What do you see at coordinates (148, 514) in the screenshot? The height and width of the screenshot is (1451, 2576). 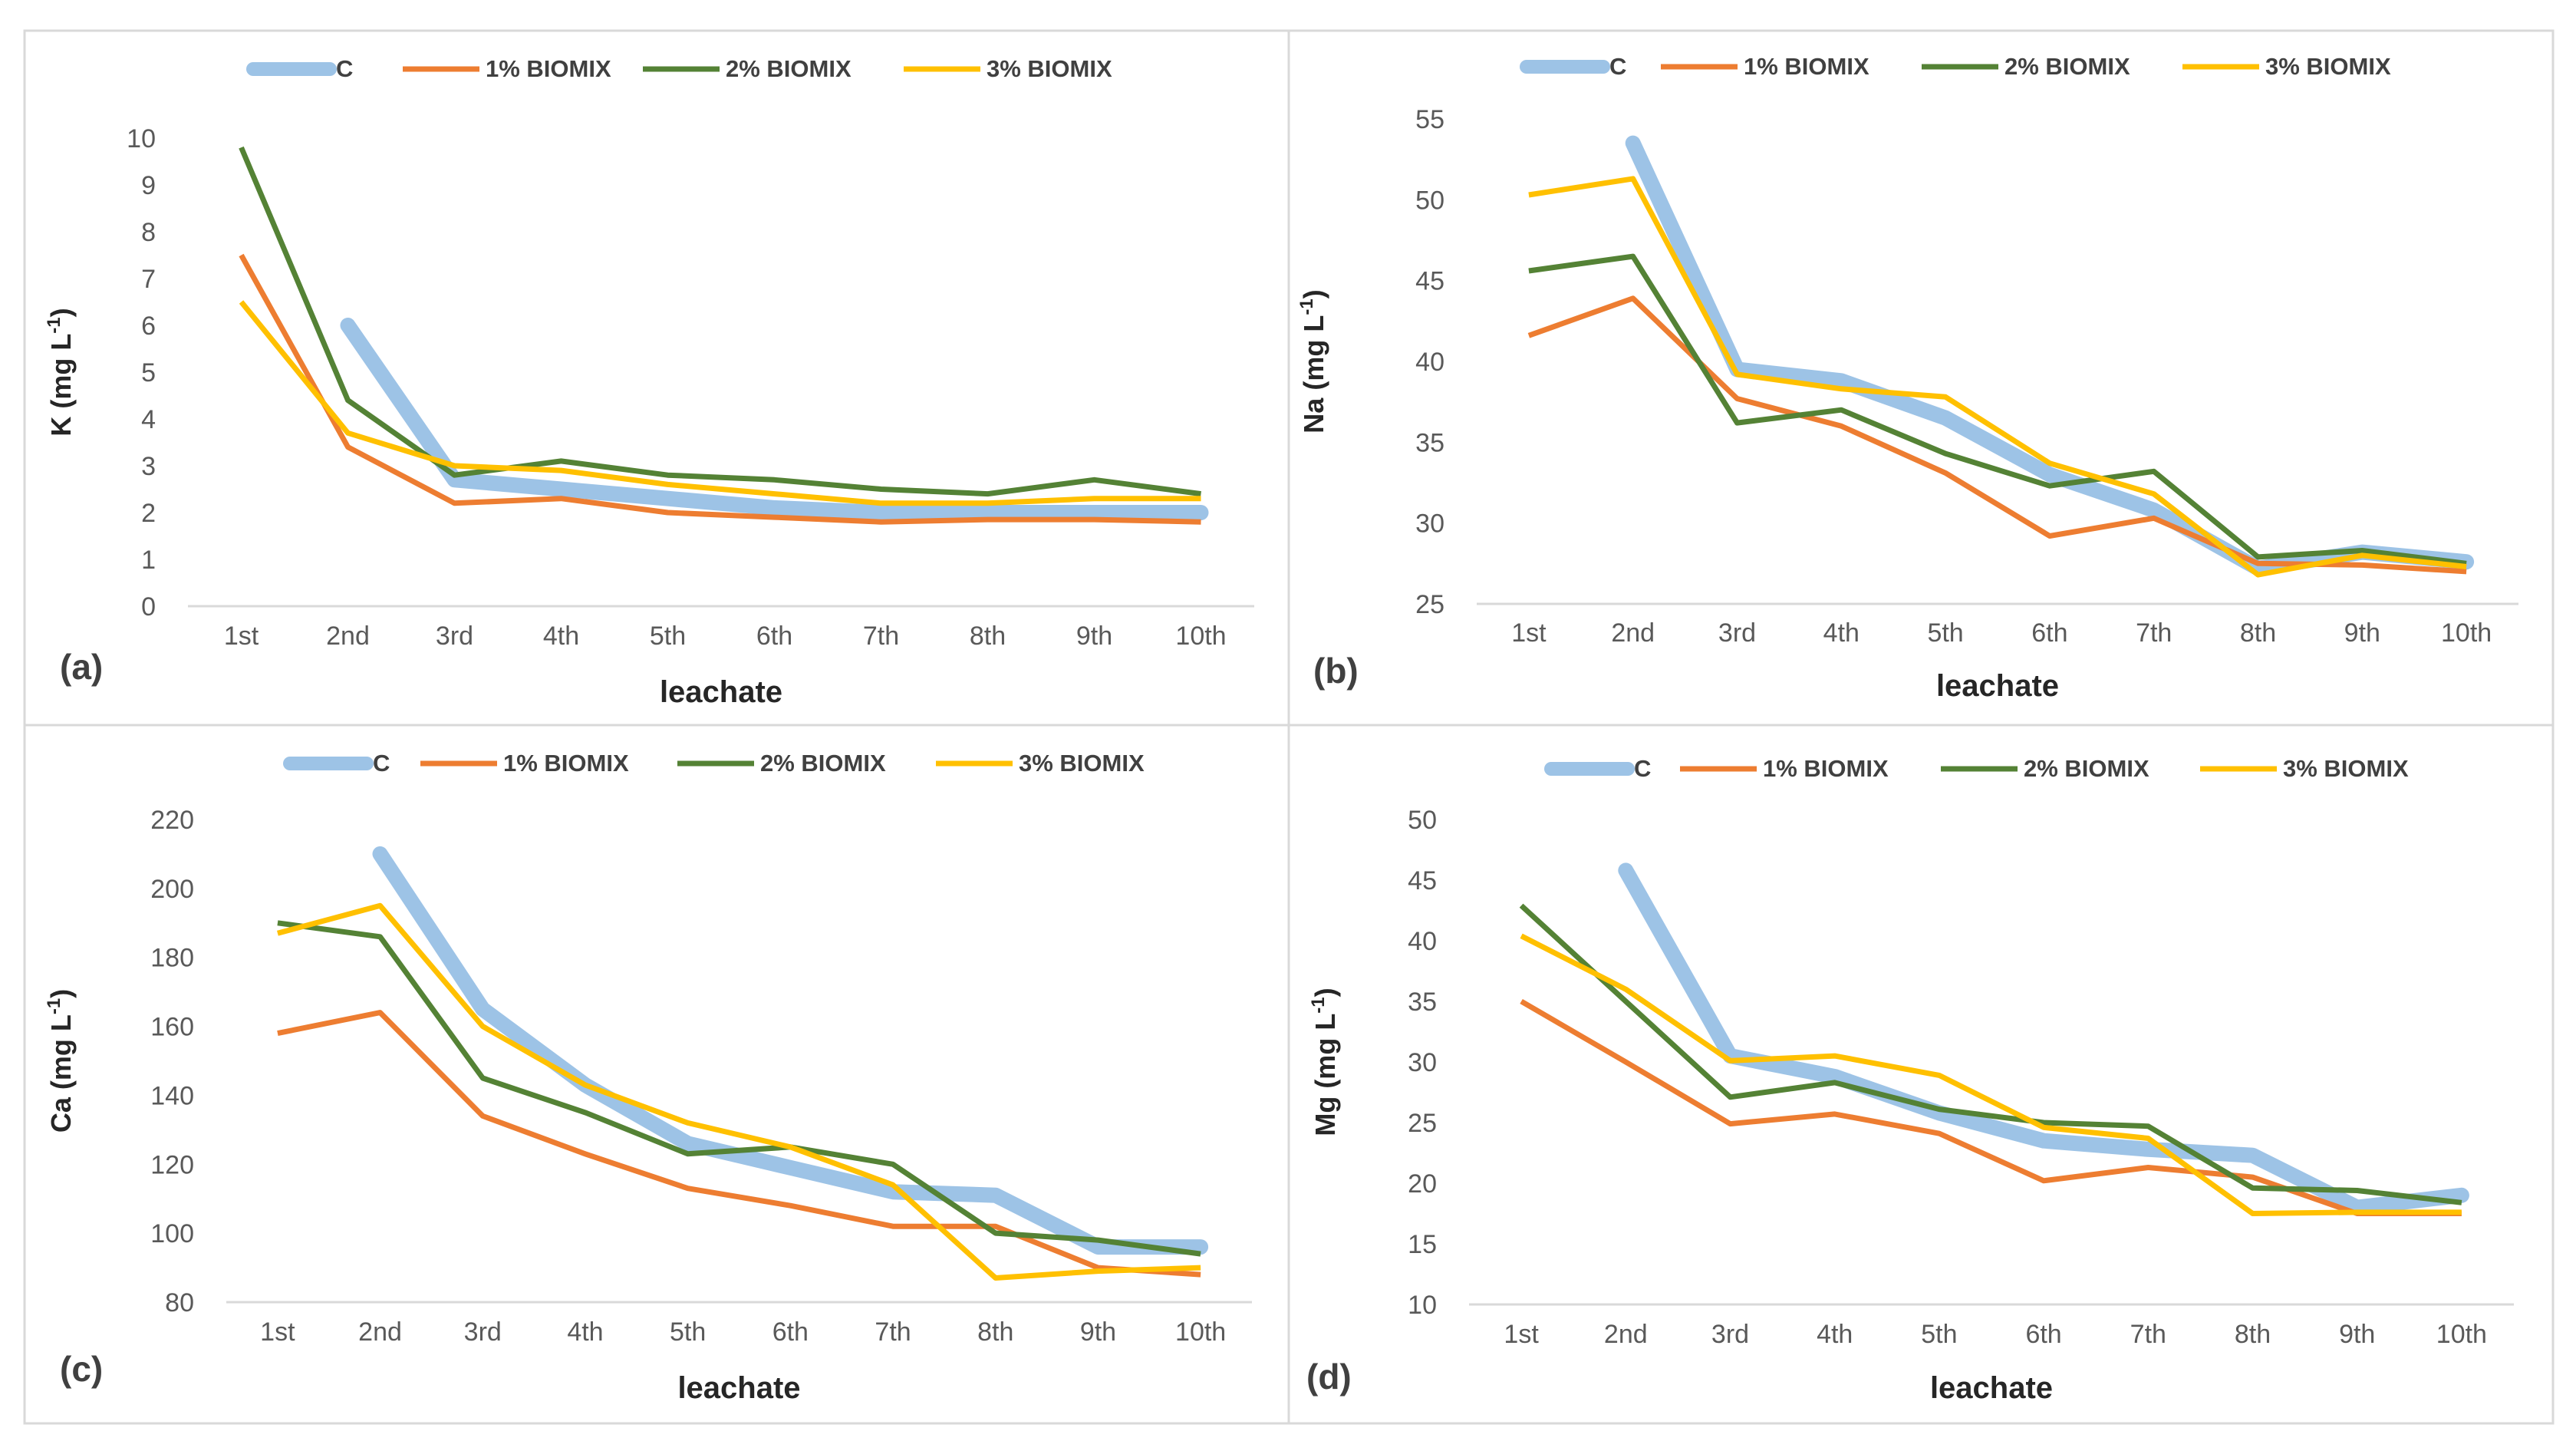 I see `y-tick-label: 2` at bounding box center [148, 514].